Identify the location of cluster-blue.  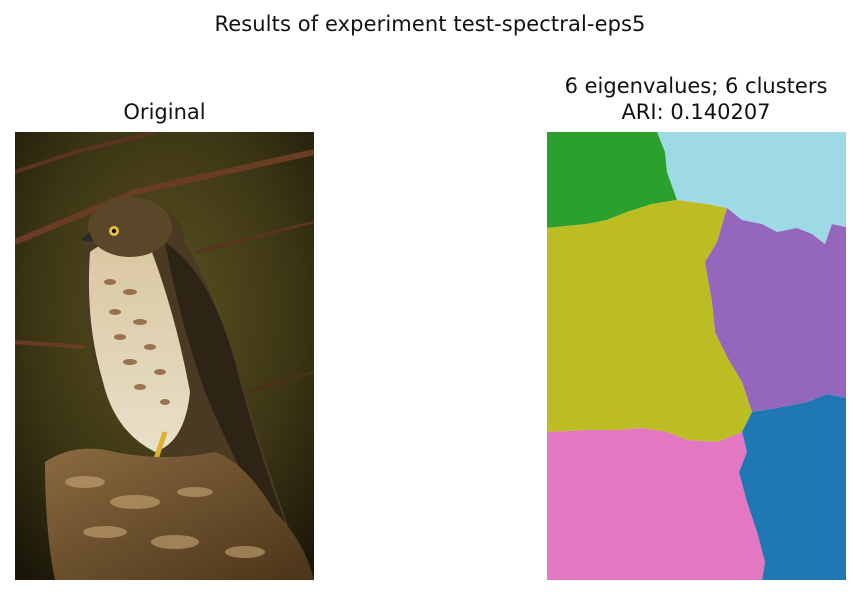
(792, 487).